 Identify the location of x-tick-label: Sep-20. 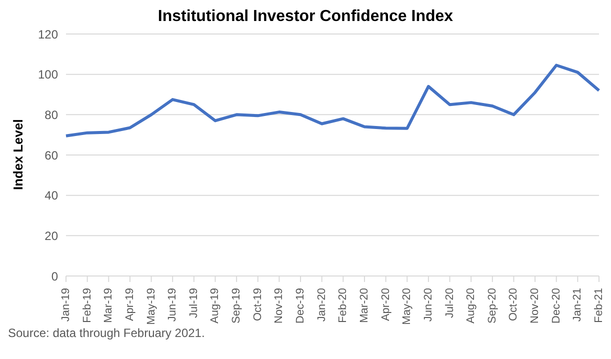
(492, 306).